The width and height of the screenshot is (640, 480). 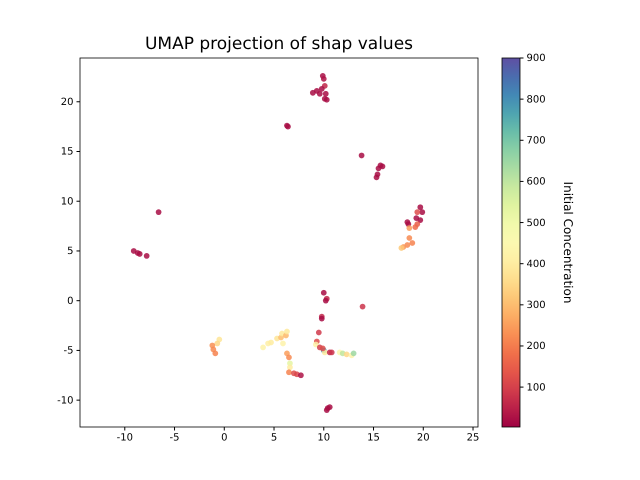 What do you see at coordinates (67, 152) in the screenshot?
I see `y-tick-label: 15` at bounding box center [67, 152].